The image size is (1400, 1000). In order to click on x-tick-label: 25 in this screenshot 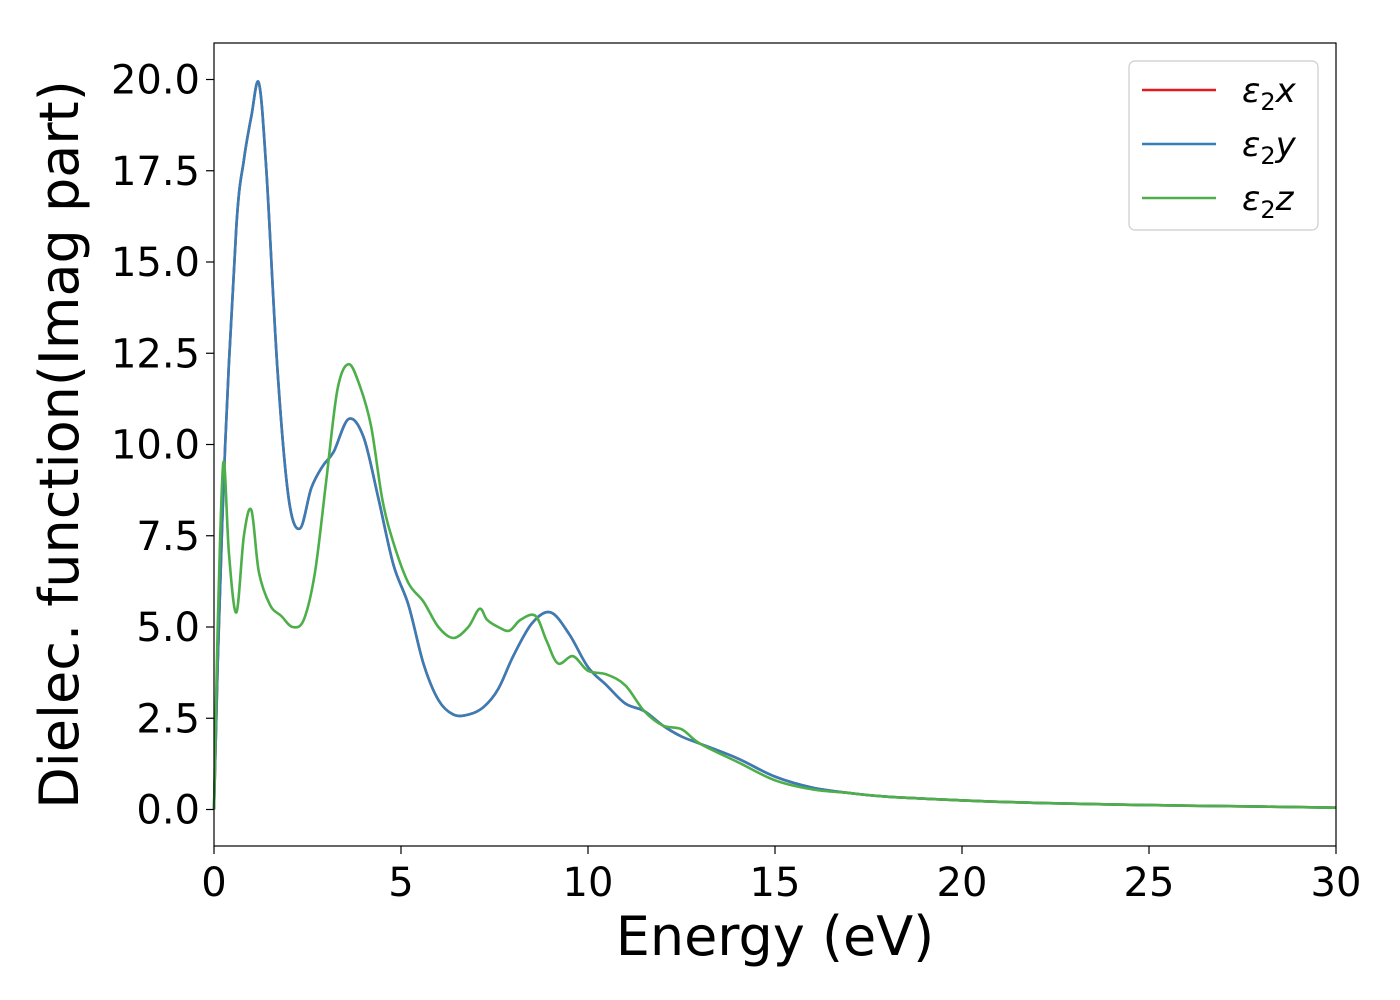, I will do `click(1149, 883)`.